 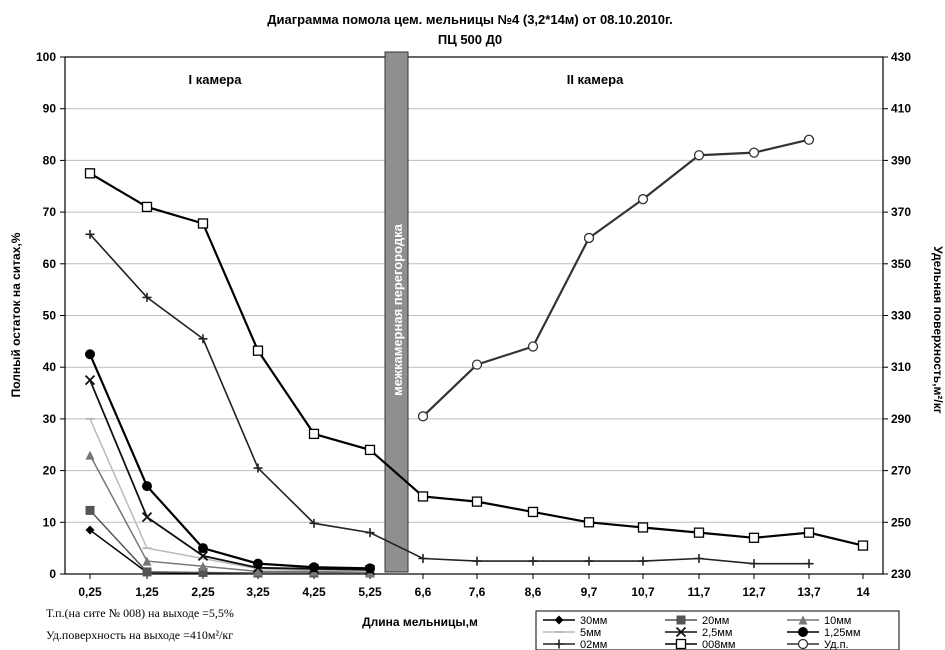 I want to click on y2-tick-label: 310, so click(x=901, y=367).